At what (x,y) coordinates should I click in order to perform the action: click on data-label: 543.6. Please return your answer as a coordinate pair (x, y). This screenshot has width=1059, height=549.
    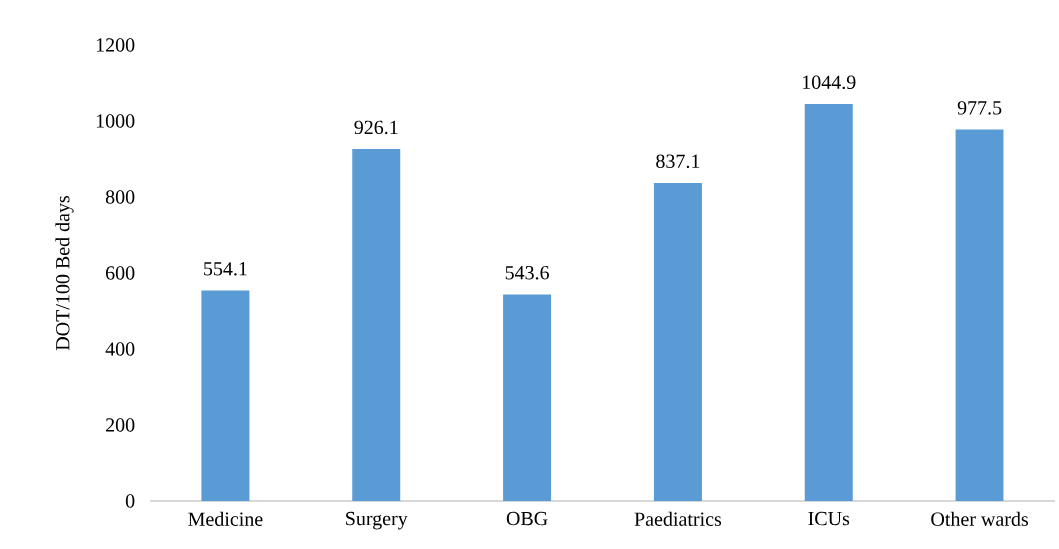
    Looking at the image, I should click on (527, 273).